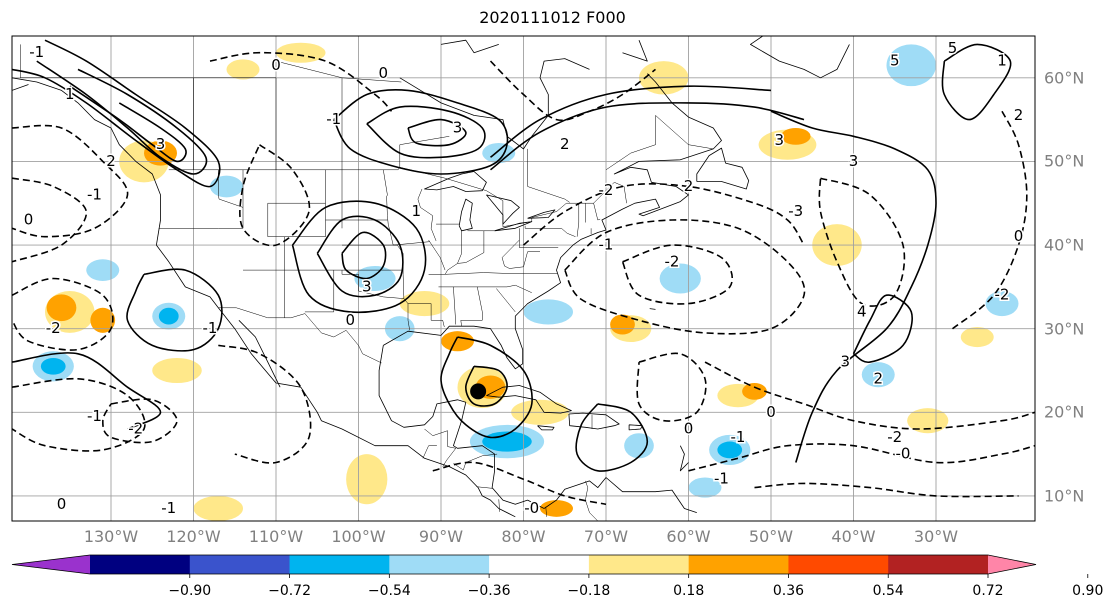  Describe the element at coordinates (190, 591) in the screenshot. I see `colorbar-tick-label: −0.90` at that location.